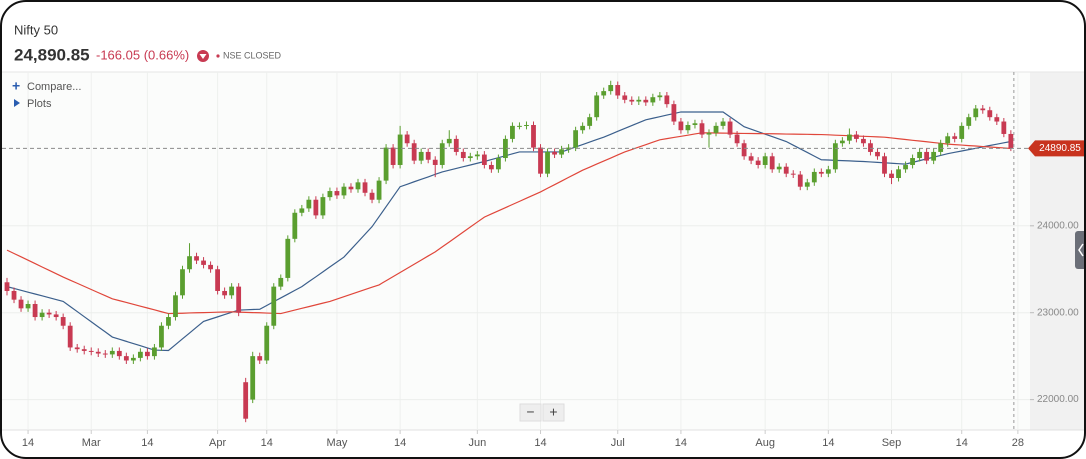 The image size is (1086, 459). What do you see at coordinates (36, 29) in the screenshot?
I see `chart-title: Nifty 50` at bounding box center [36, 29].